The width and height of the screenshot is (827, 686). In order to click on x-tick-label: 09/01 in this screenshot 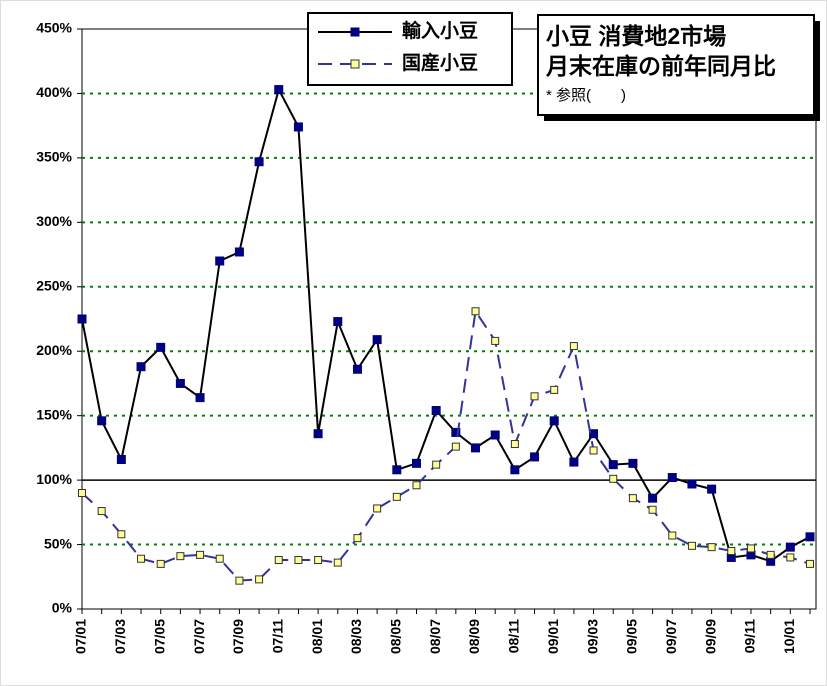, I will do `click(553, 636)`.